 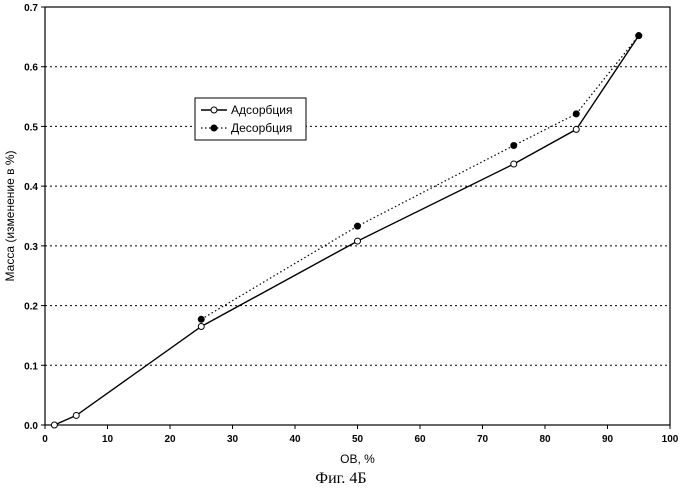 What do you see at coordinates (420, 439) in the screenshot?
I see `x-tick-label: 60` at bounding box center [420, 439].